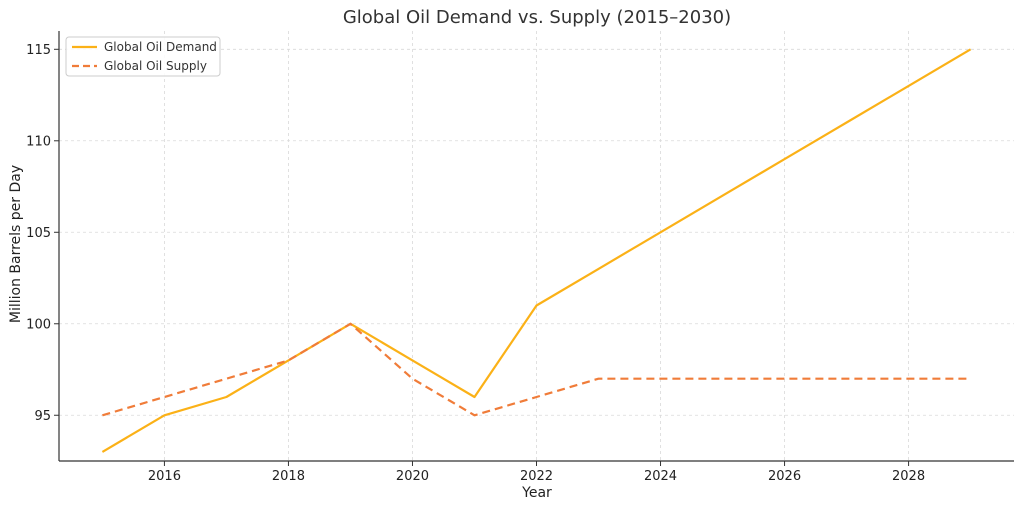 The height and width of the screenshot is (509, 1024). What do you see at coordinates (164, 476) in the screenshot?
I see `x-tick-label: 2016` at bounding box center [164, 476].